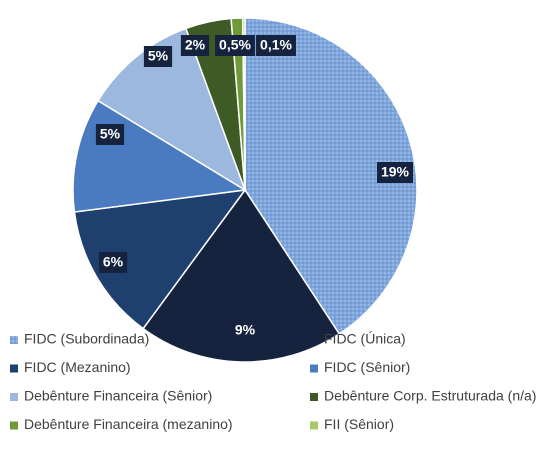 The width and height of the screenshot is (559, 460). Describe the element at coordinates (367, 367) in the screenshot. I see `legend-label: FIDC (Sênior)` at that location.